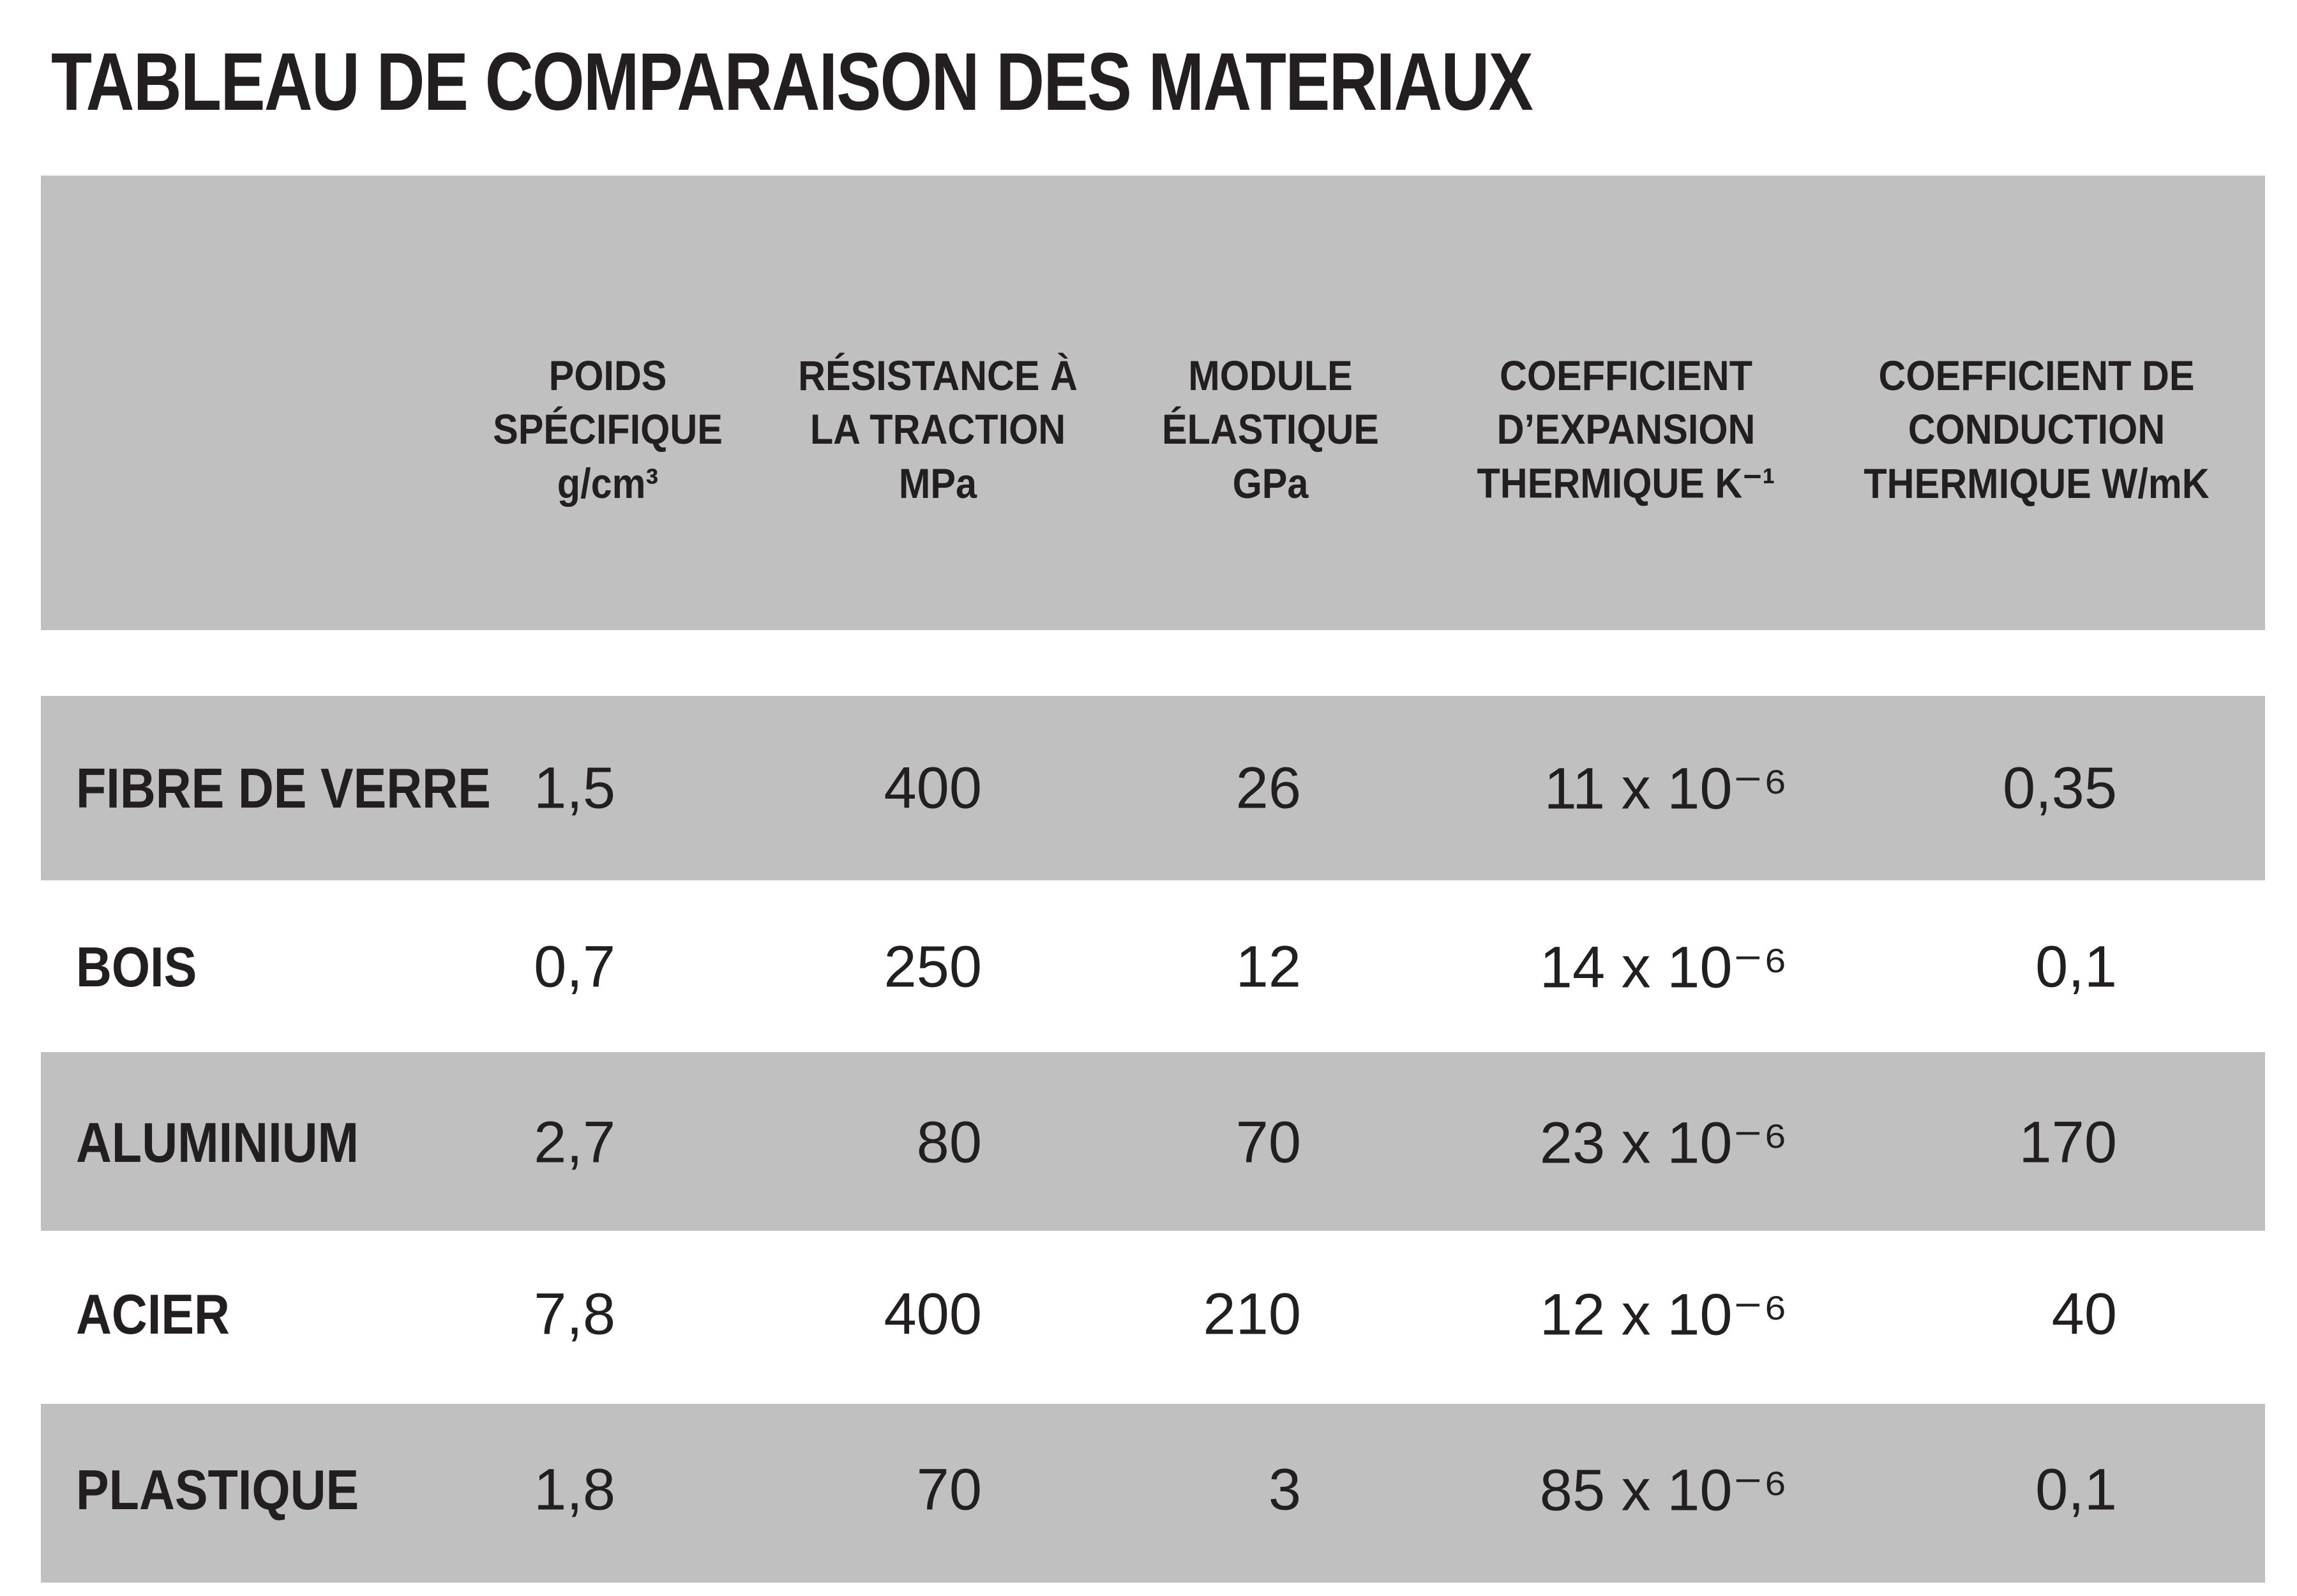  What do you see at coordinates (1268, 967) in the screenshot?
I see `cell-value: 12` at bounding box center [1268, 967].